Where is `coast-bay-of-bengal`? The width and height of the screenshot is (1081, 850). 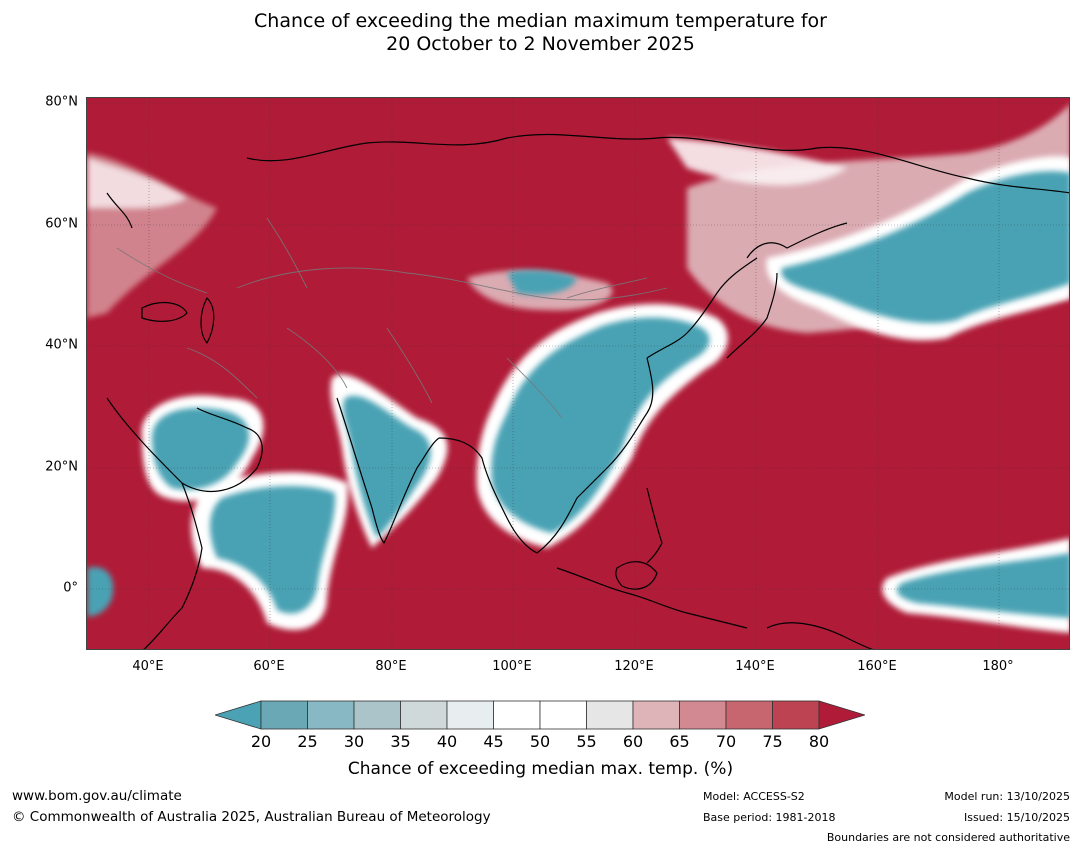 coast-bay-of-bengal is located at coordinates (488, 495).